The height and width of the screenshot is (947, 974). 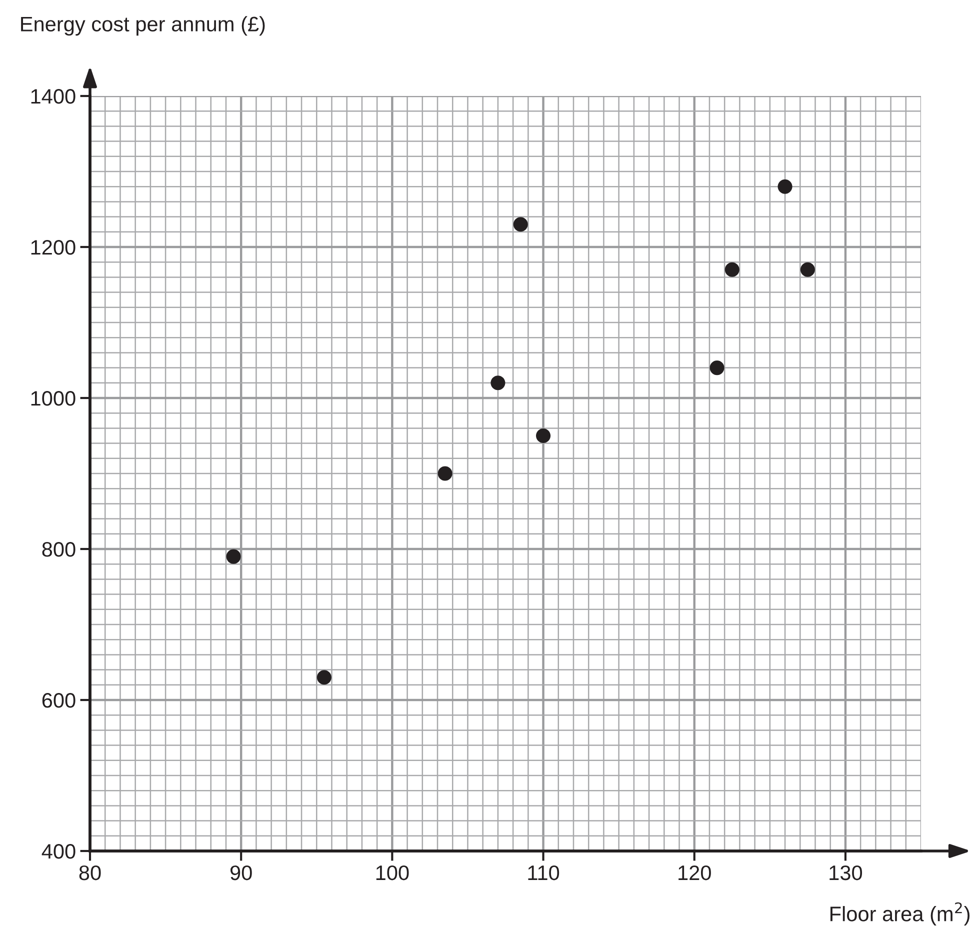 What do you see at coordinates (846, 872) in the screenshot?
I see `x-tick-label: 130` at bounding box center [846, 872].